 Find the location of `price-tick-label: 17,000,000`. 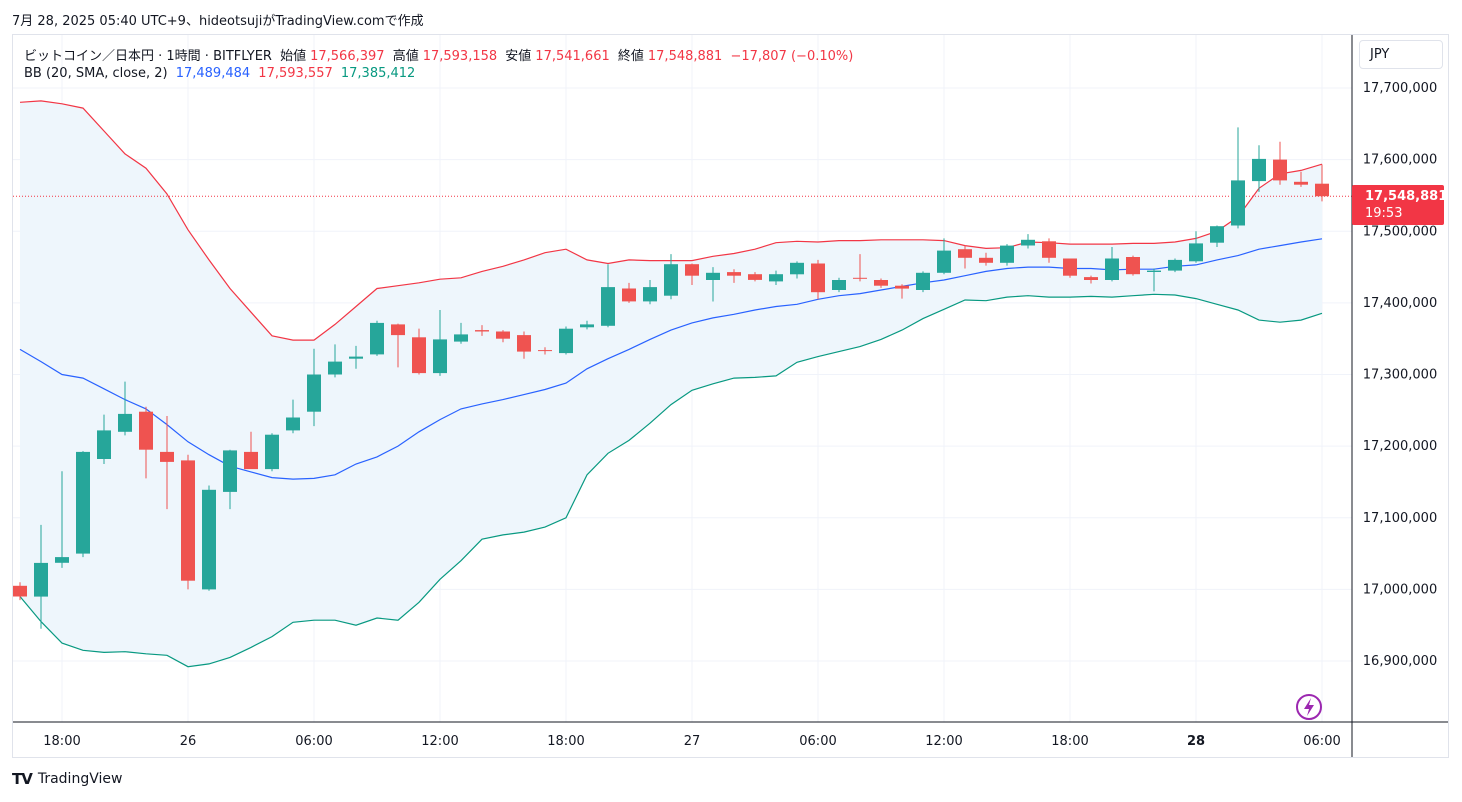

price-tick-label: 17,000,000 is located at coordinates (1400, 589).